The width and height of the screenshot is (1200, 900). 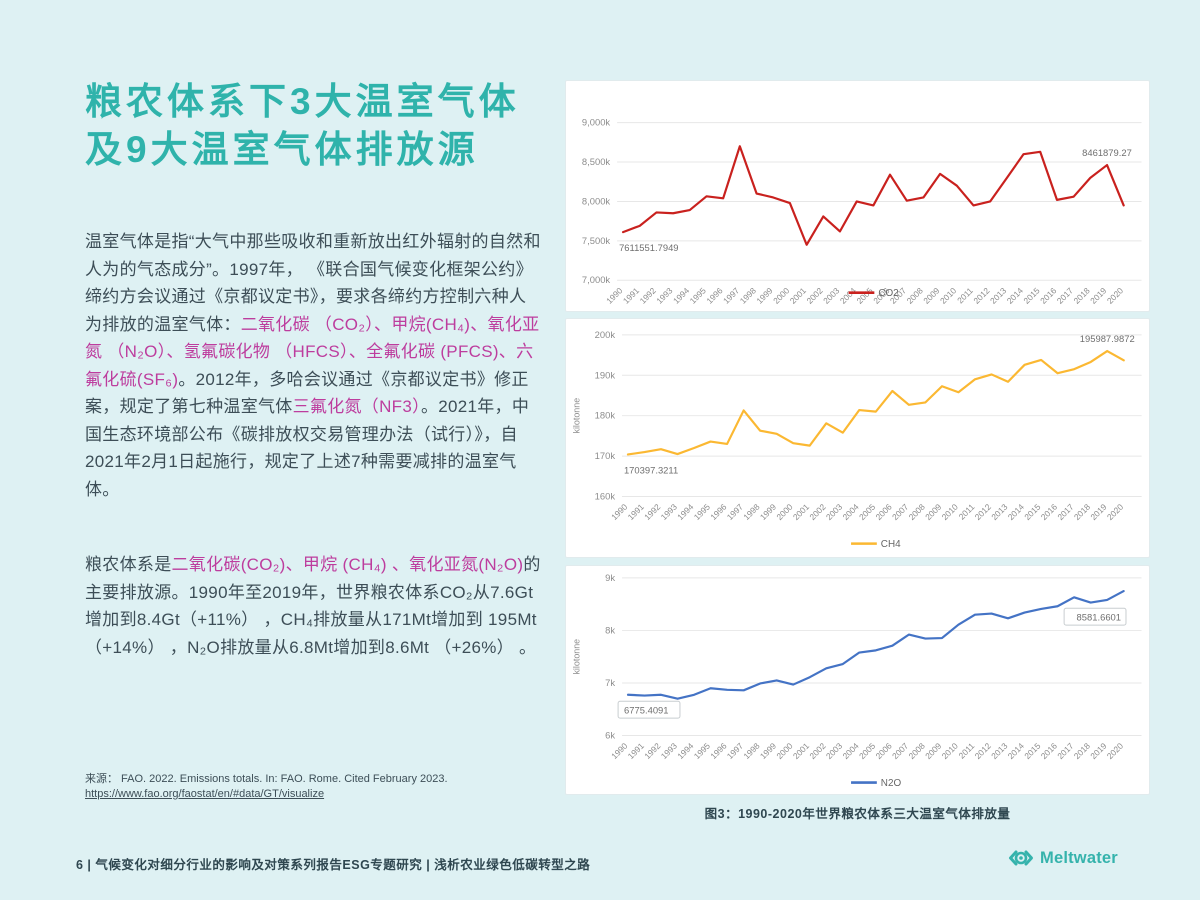 What do you see at coordinates (685, 512) in the screenshot?
I see `x-tick-label: 1994` at bounding box center [685, 512].